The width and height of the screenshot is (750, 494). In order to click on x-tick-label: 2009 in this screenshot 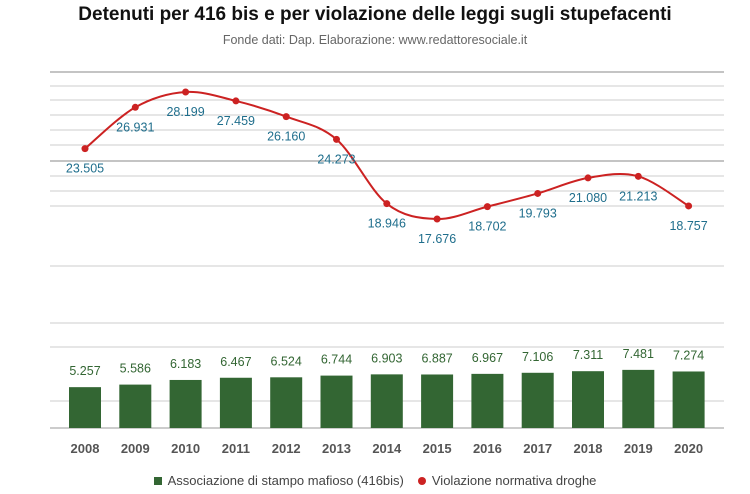, I will do `click(135, 448)`.